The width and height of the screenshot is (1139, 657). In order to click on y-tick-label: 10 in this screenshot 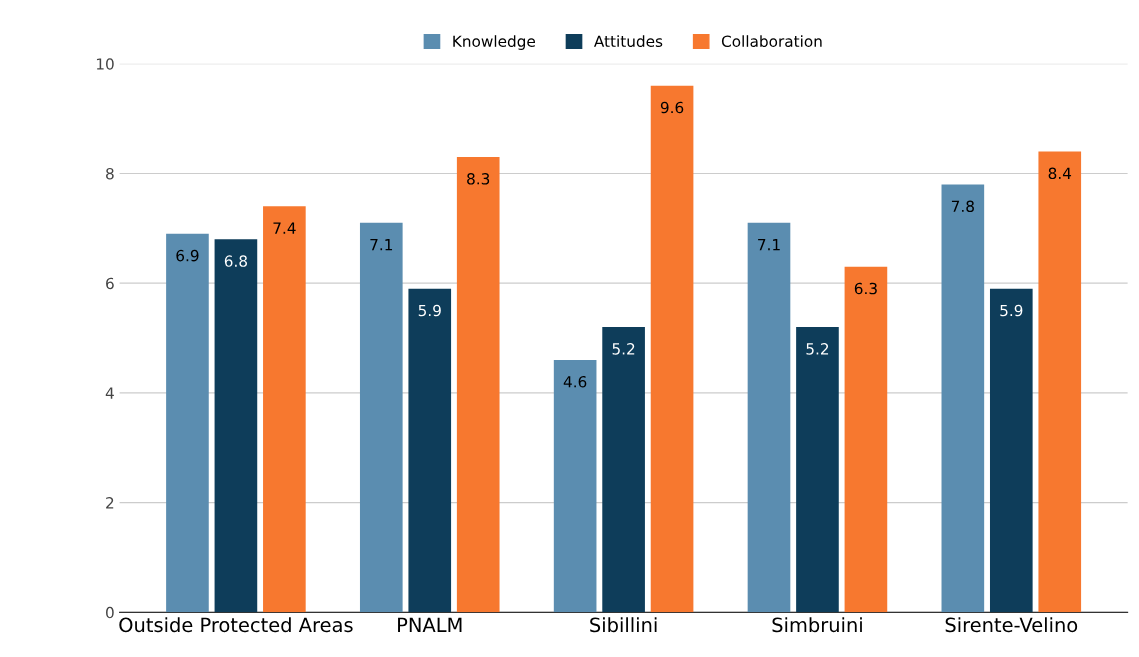, I will do `click(105, 64)`.